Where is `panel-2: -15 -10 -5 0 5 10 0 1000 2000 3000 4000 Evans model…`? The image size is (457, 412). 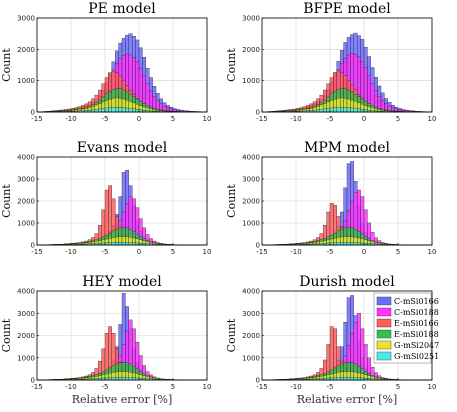
panel-2: -15 -10 -5 0 5 10 0 1000 2000 3000 4000 Evans model… is located at coordinates (105, 198).